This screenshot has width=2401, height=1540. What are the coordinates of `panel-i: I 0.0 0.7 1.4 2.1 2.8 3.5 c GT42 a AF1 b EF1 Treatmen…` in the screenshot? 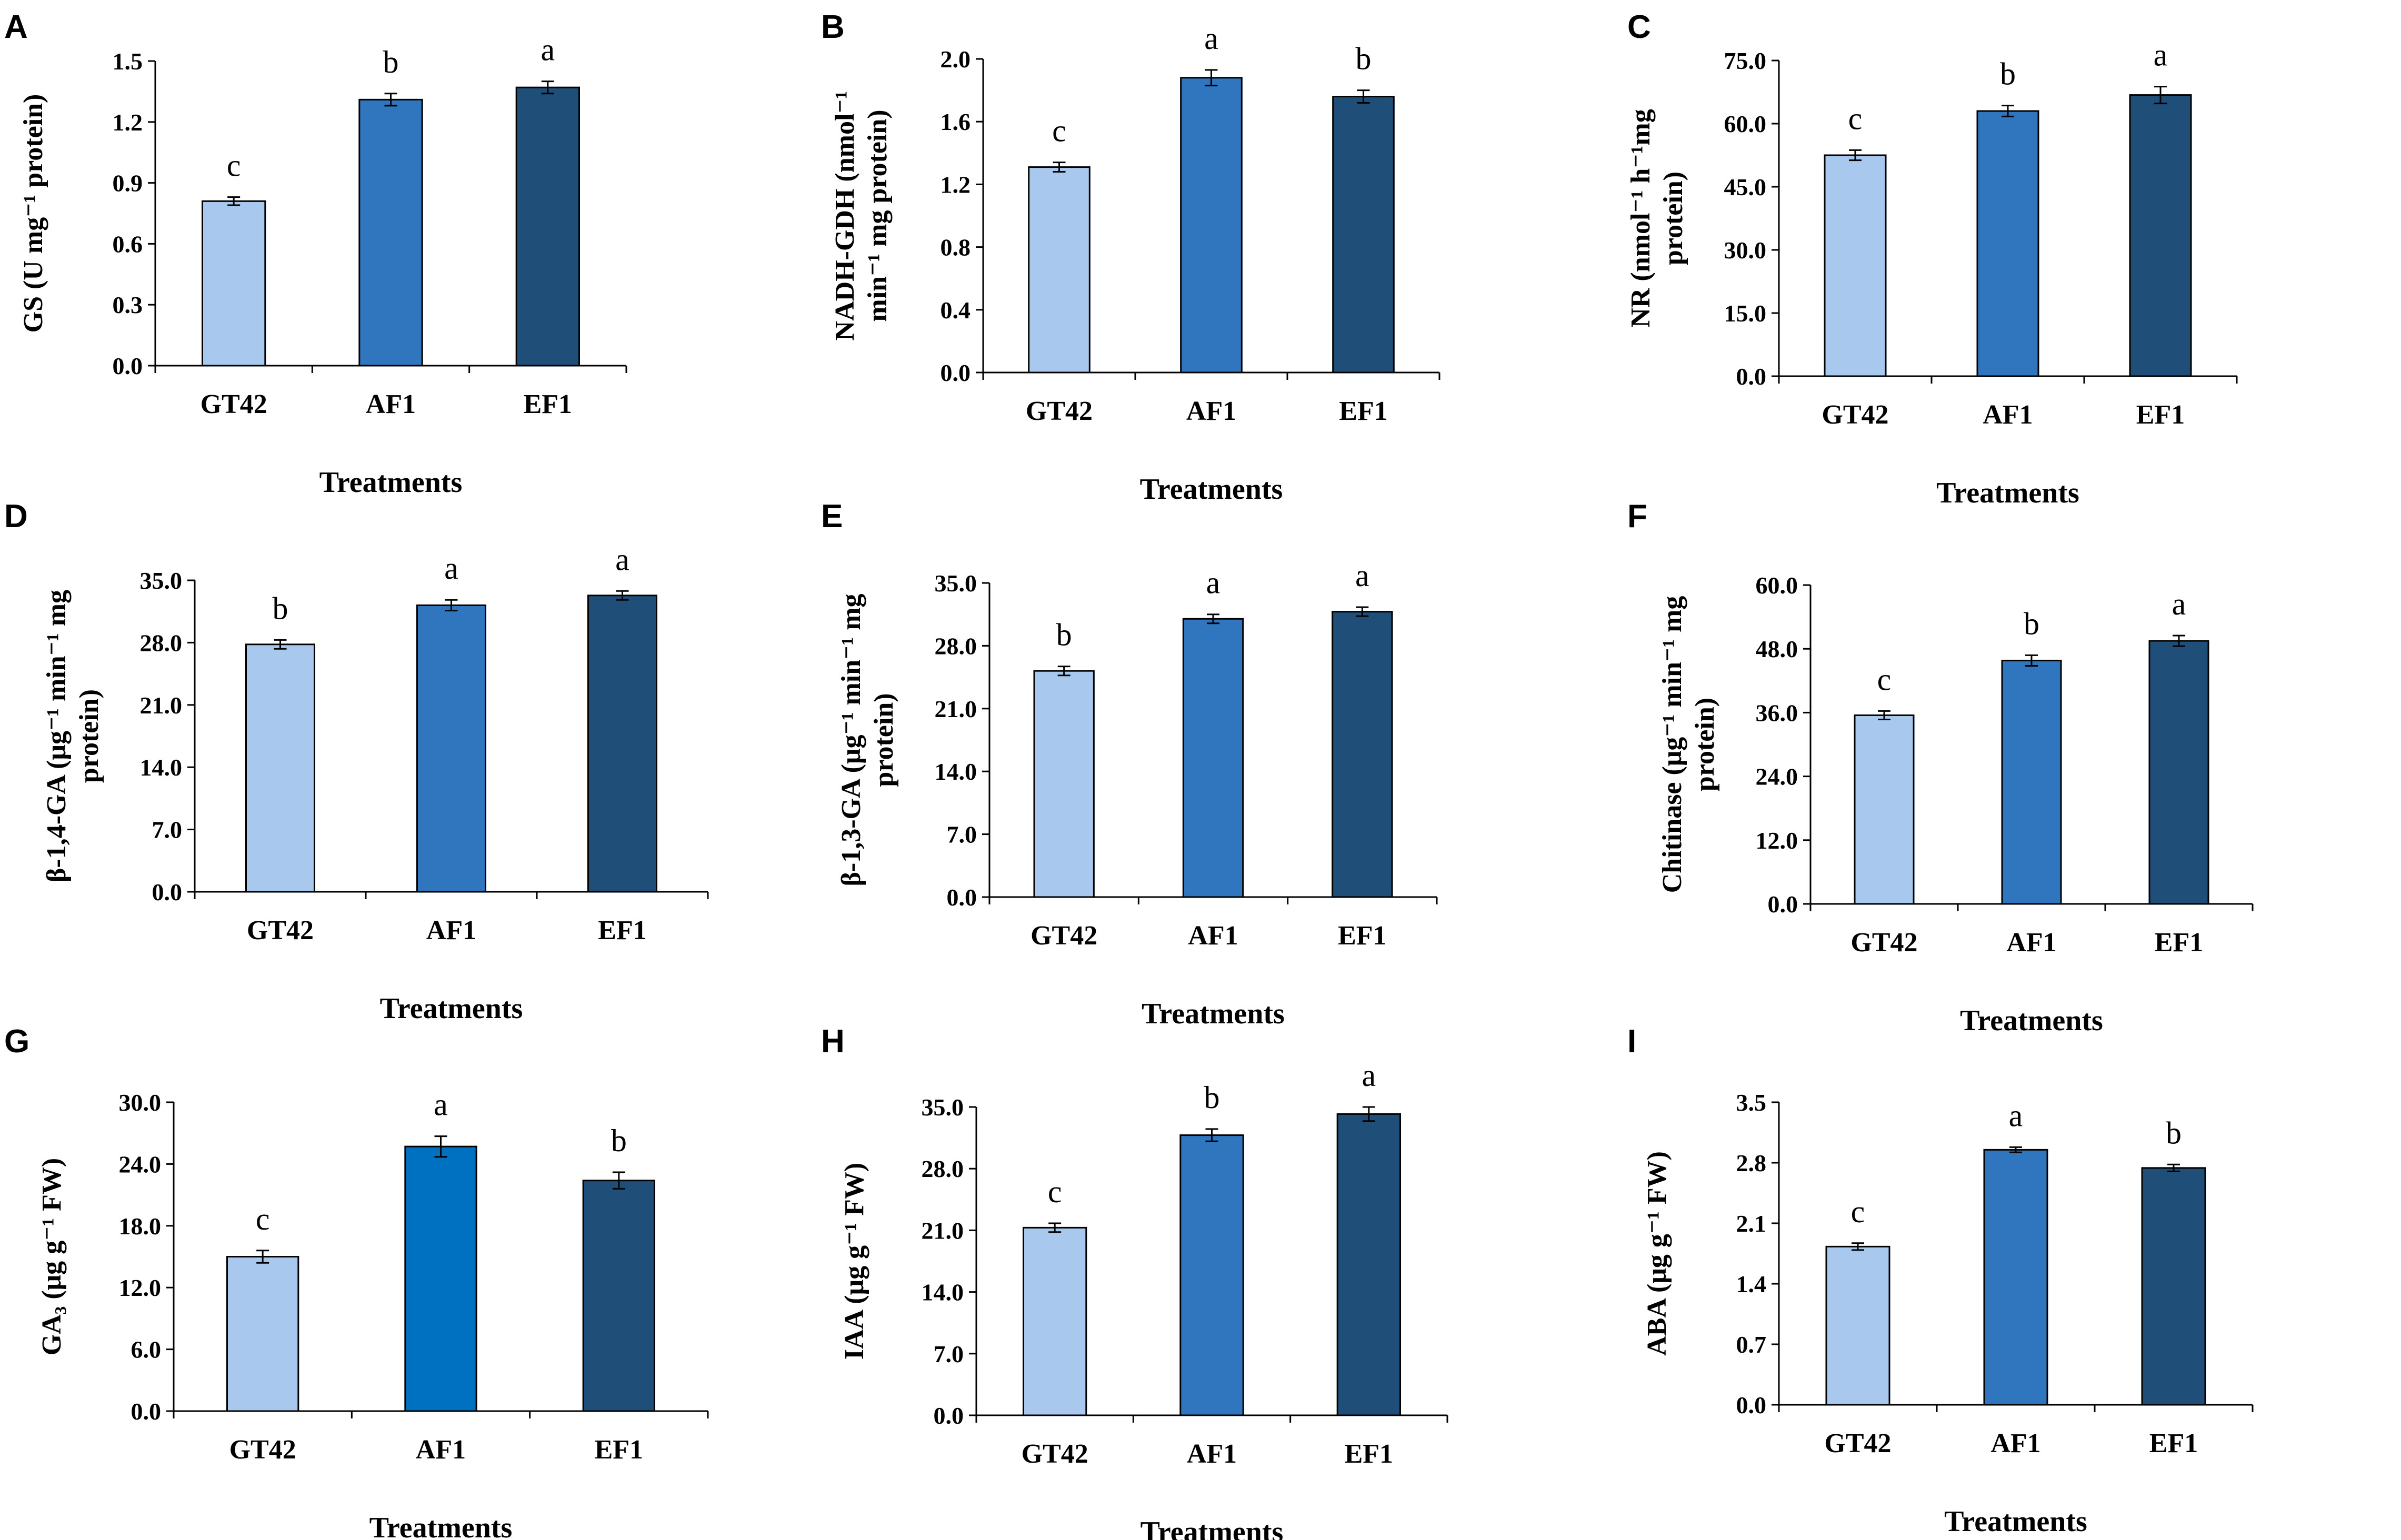 It's located at (1940, 1280).